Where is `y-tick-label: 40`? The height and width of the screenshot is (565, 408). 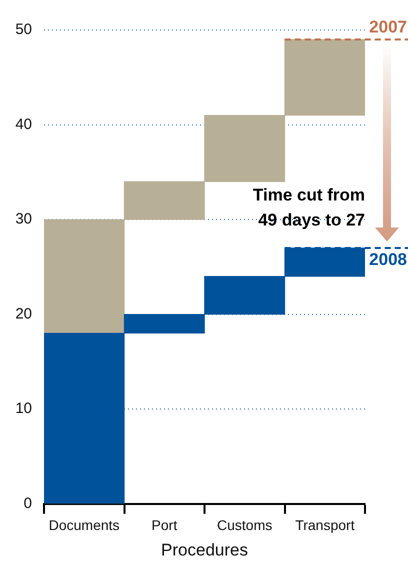
y-tick-label: 40 is located at coordinates (23, 124).